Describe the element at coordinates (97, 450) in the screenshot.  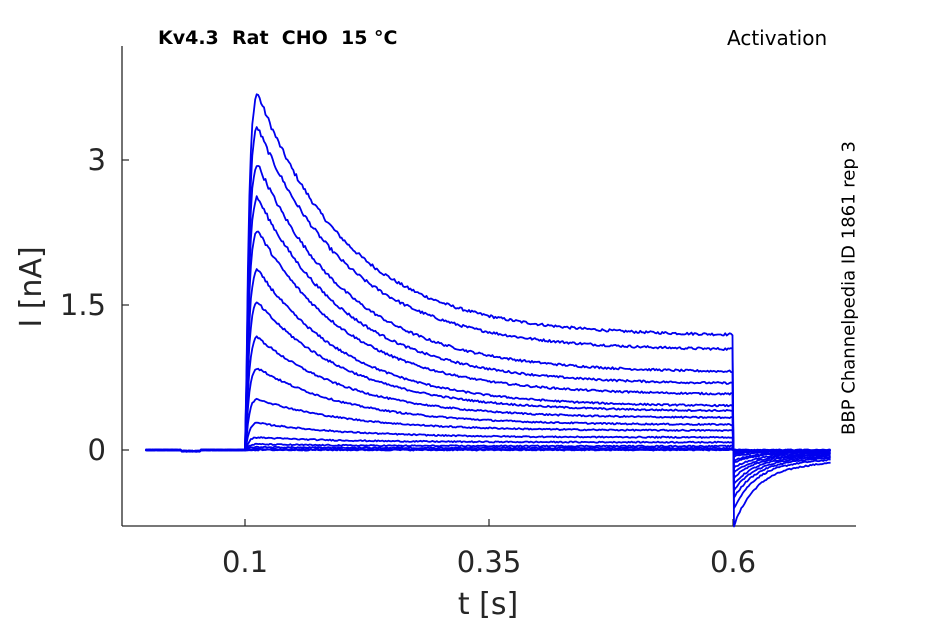
I see `y-tick-label: 0` at that location.